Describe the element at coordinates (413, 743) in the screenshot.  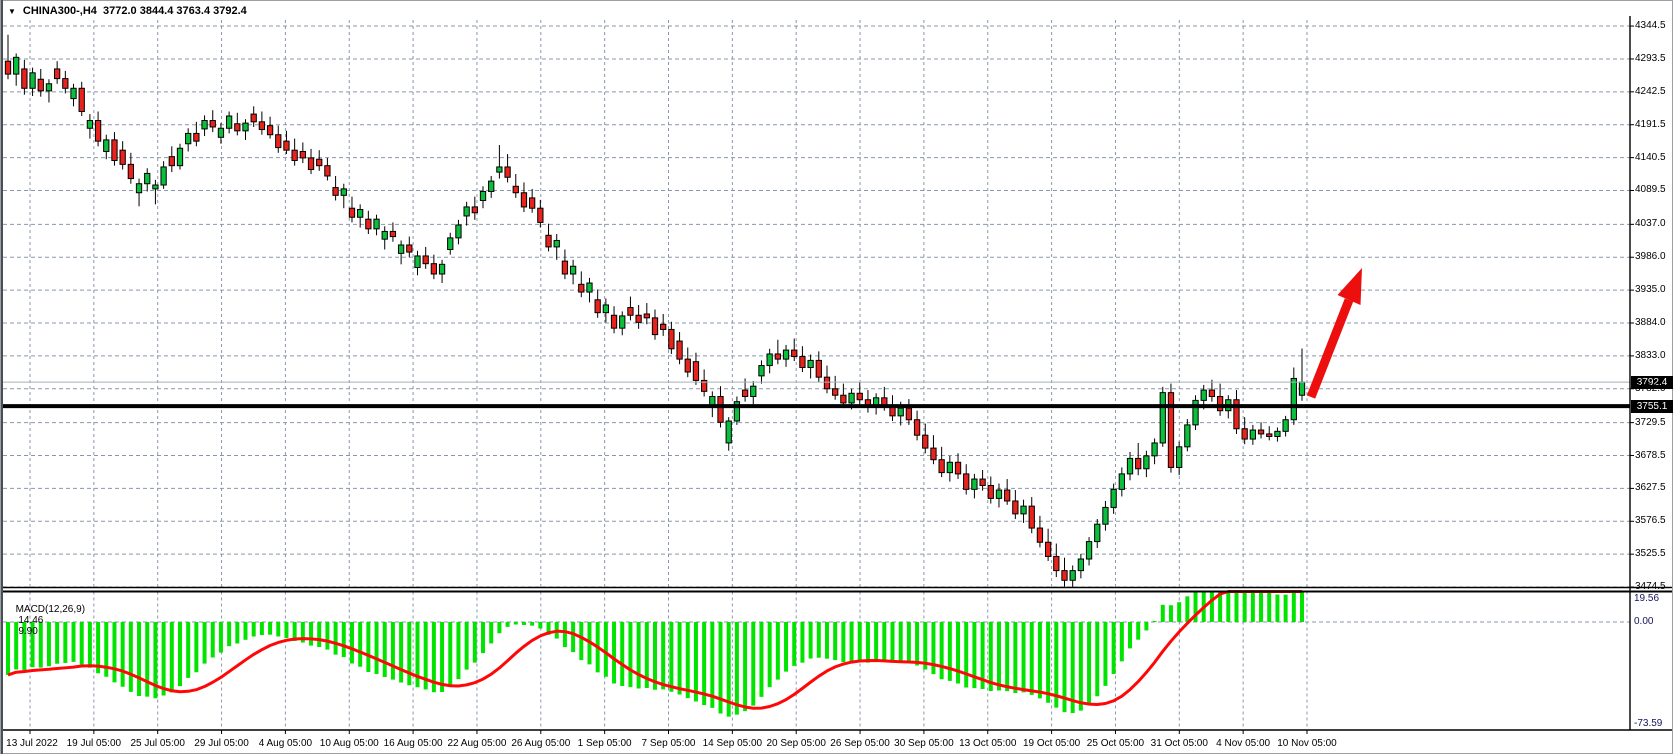
I see `time-axis-label: 16 Aug 05:00` at that location.